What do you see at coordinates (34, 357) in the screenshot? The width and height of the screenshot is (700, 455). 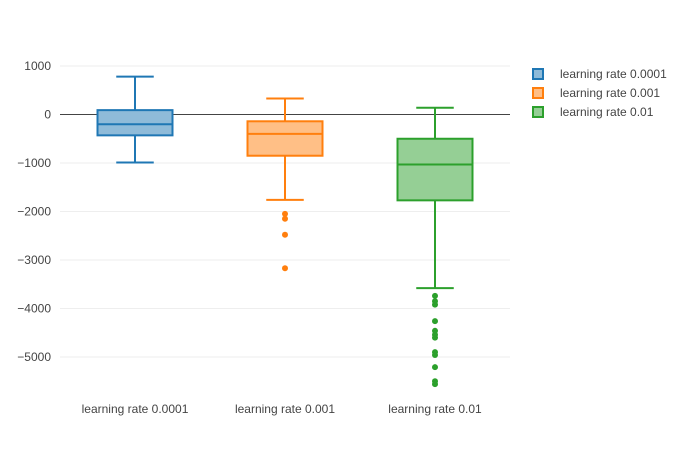 I see `y-tick-label: −5000` at bounding box center [34, 357].